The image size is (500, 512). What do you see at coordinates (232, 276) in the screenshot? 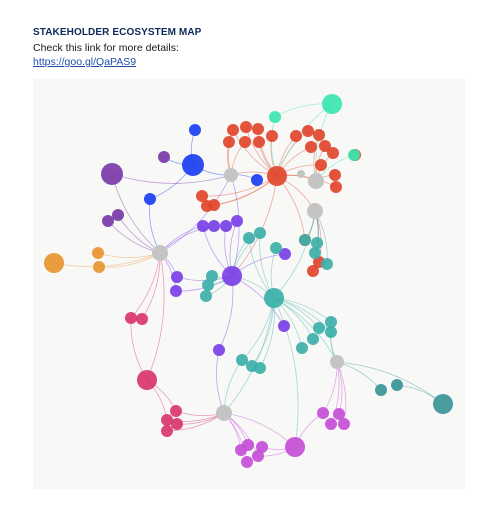
I see `node-violet-hub` at bounding box center [232, 276].